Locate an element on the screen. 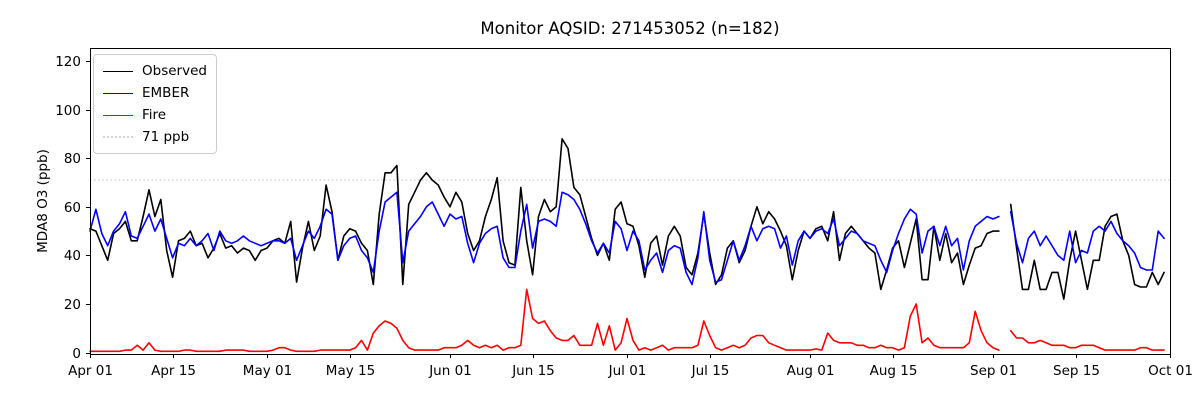 Image resolution: width=1200 pixels, height=400 pixels. y-axis-label: MDA8 O3 (ppb) is located at coordinates (43, 201).